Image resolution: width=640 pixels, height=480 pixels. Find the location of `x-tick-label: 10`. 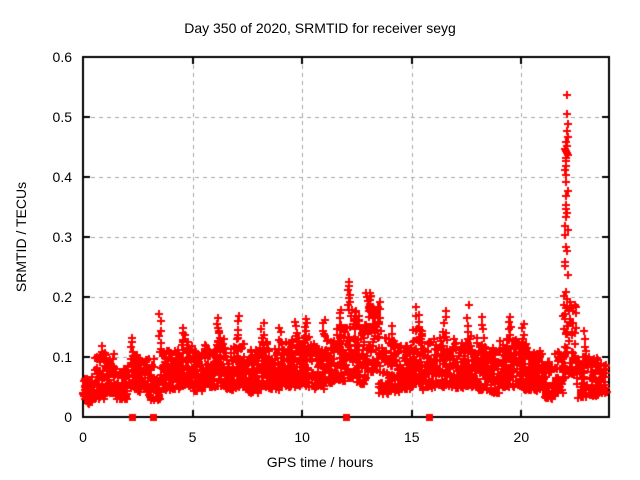

x-tick-label: 10 is located at coordinates (302, 437).